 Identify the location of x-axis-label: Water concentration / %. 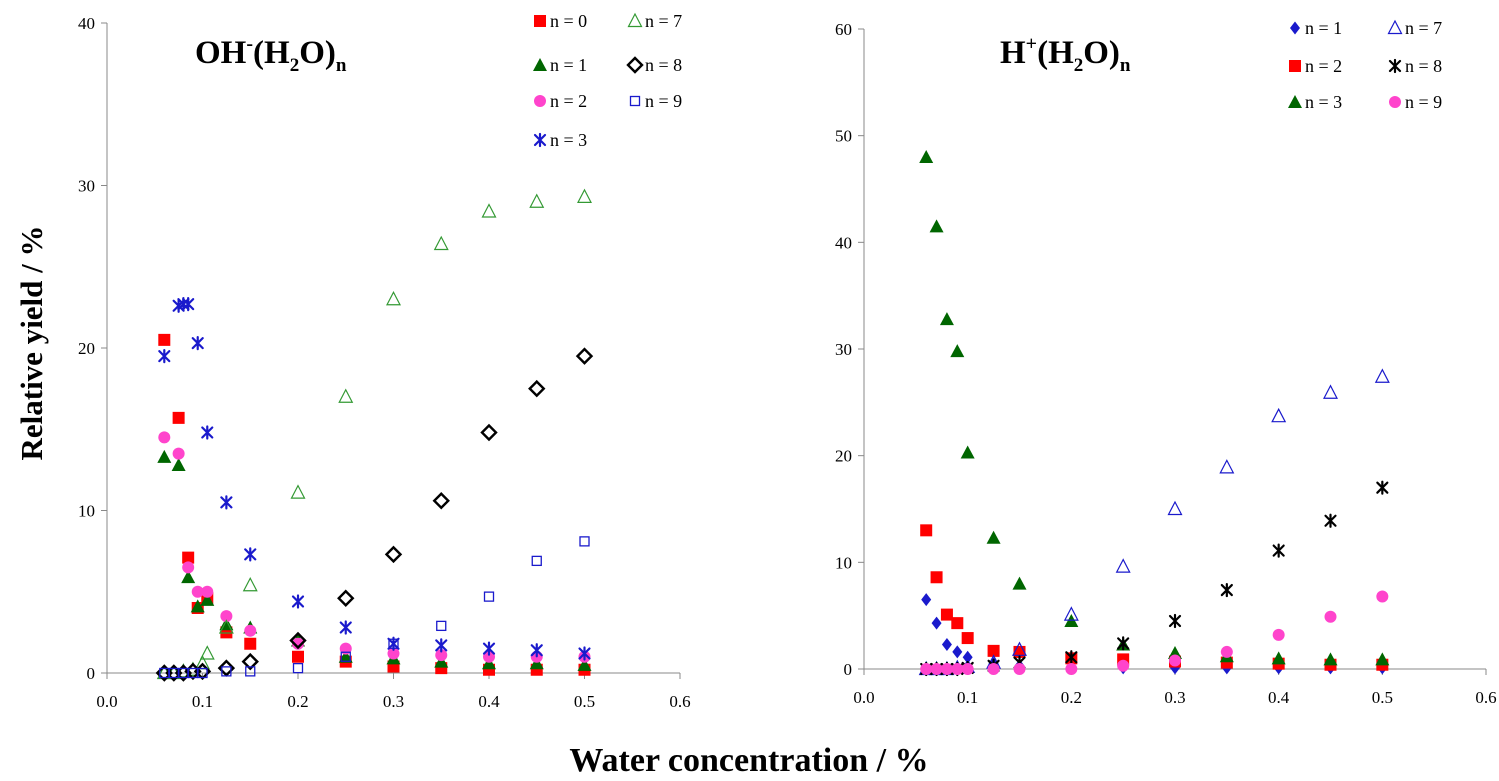
(748, 760).